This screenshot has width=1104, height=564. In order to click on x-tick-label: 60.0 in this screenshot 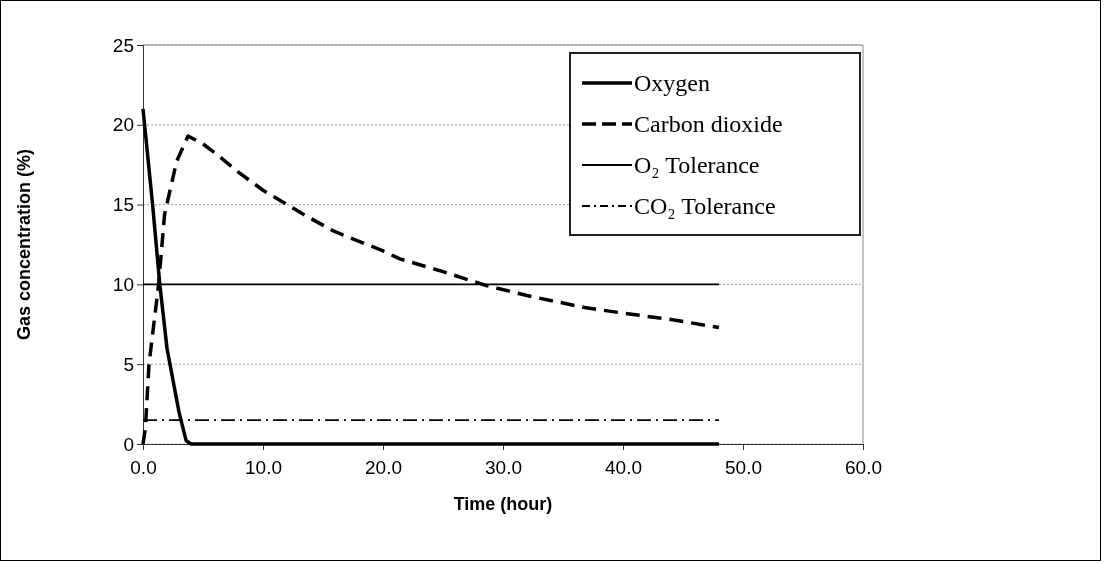, I will do `click(863, 467)`.